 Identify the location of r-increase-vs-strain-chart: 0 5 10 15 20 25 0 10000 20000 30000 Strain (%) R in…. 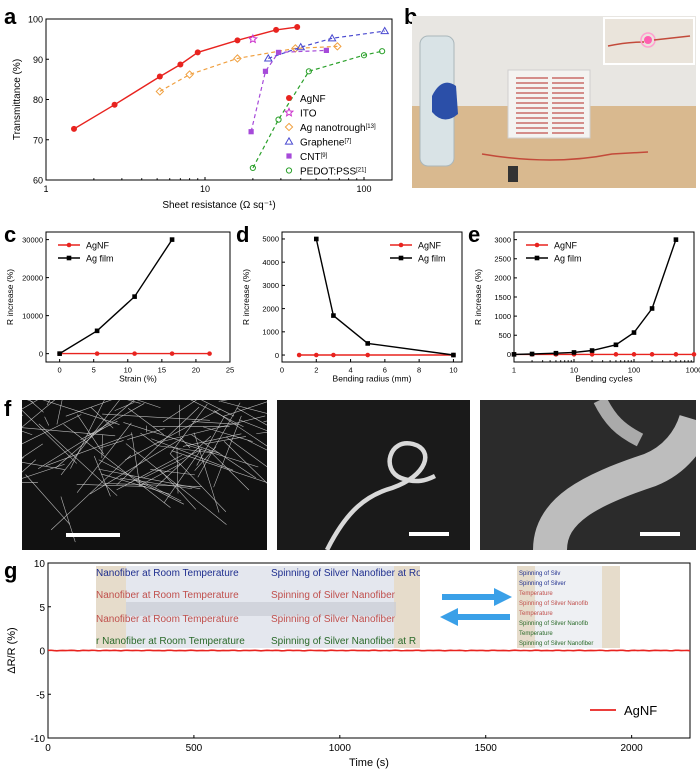
(119, 307).